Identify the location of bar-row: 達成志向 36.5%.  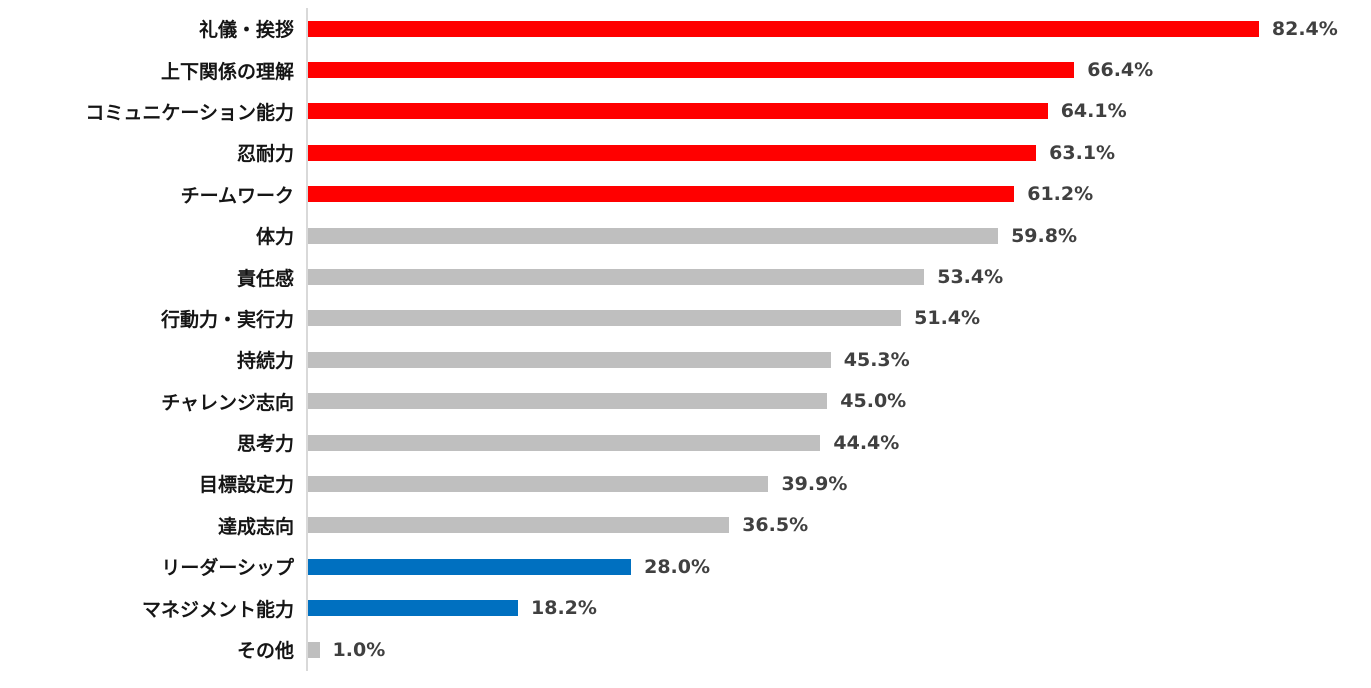
(685, 525).